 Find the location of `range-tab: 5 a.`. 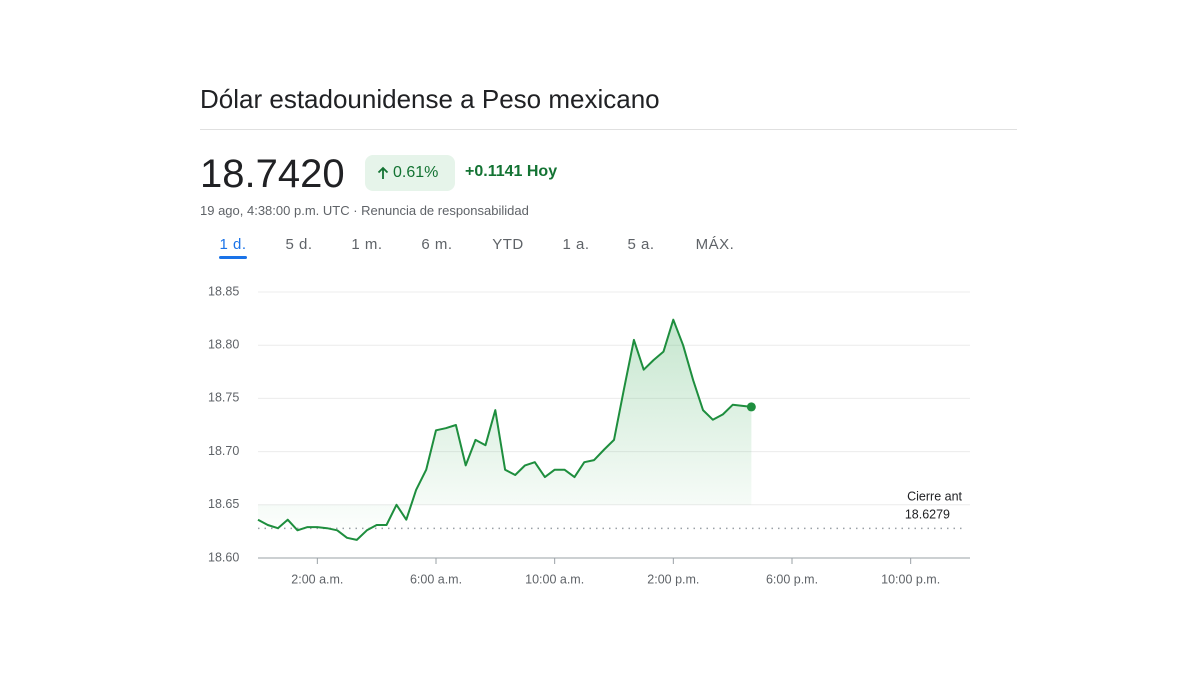

range-tab: 5 a. is located at coordinates (641, 244).